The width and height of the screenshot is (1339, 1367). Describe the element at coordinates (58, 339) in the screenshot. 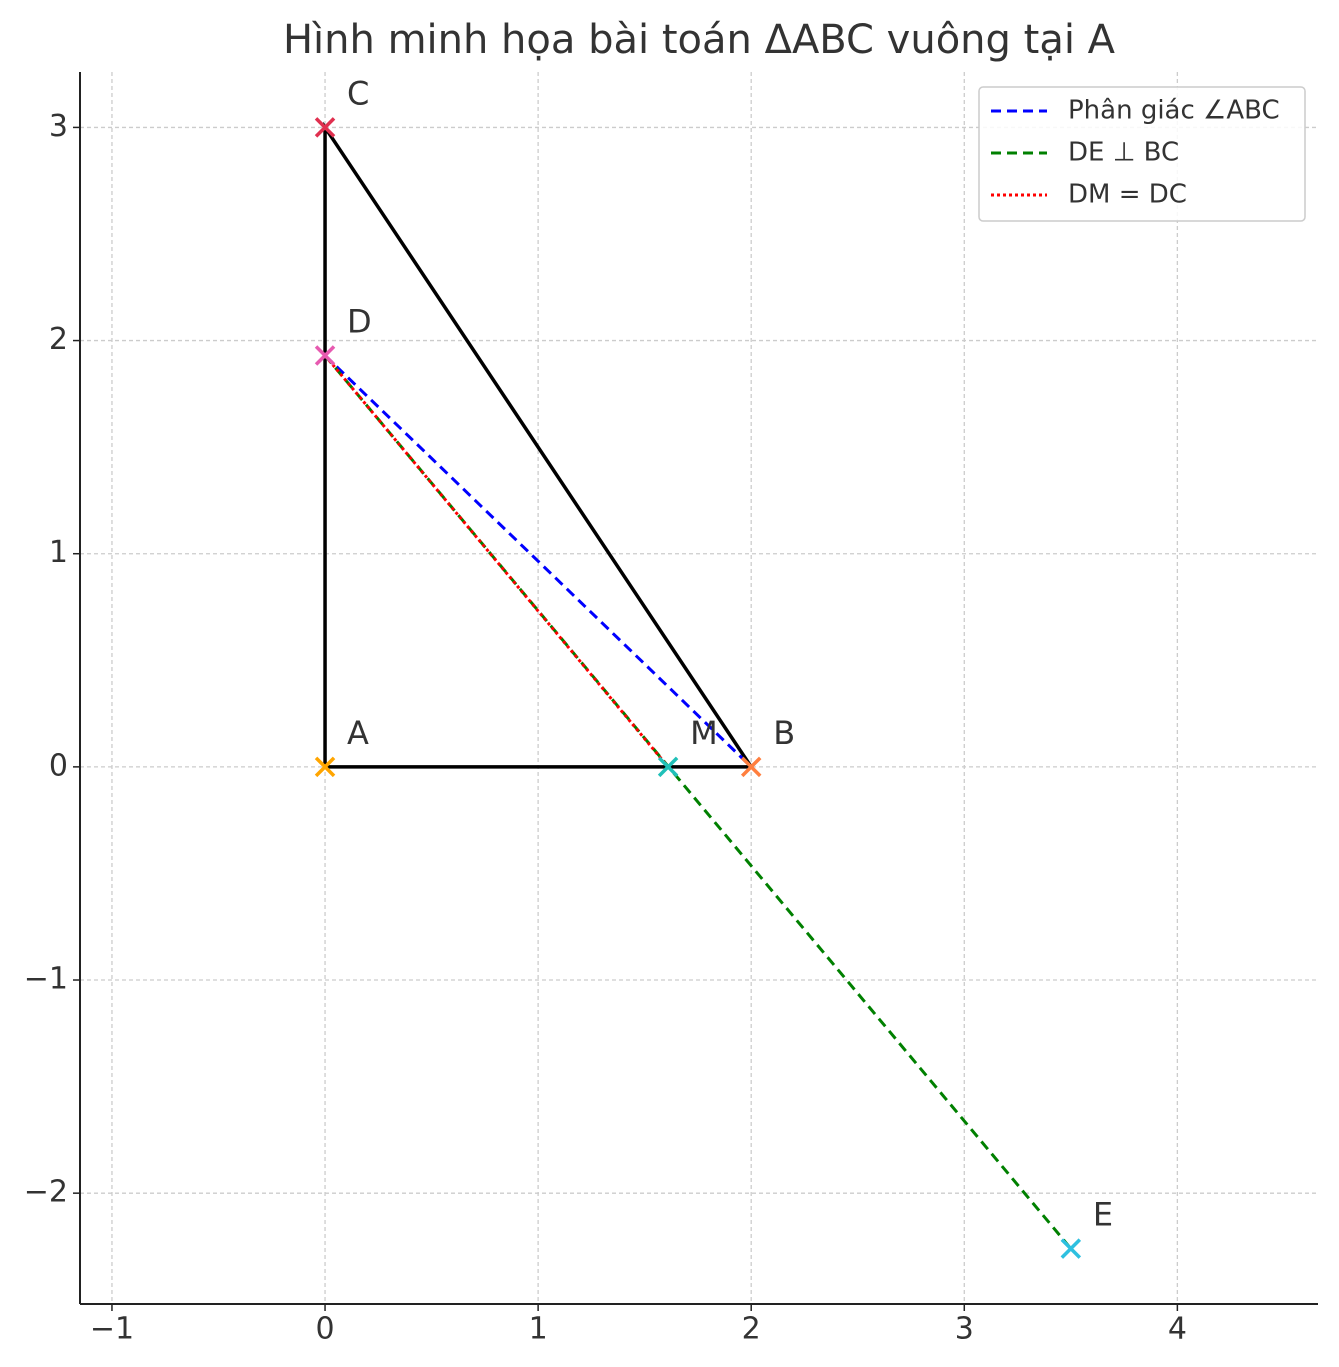

I see `y-tick-label: 2` at that location.